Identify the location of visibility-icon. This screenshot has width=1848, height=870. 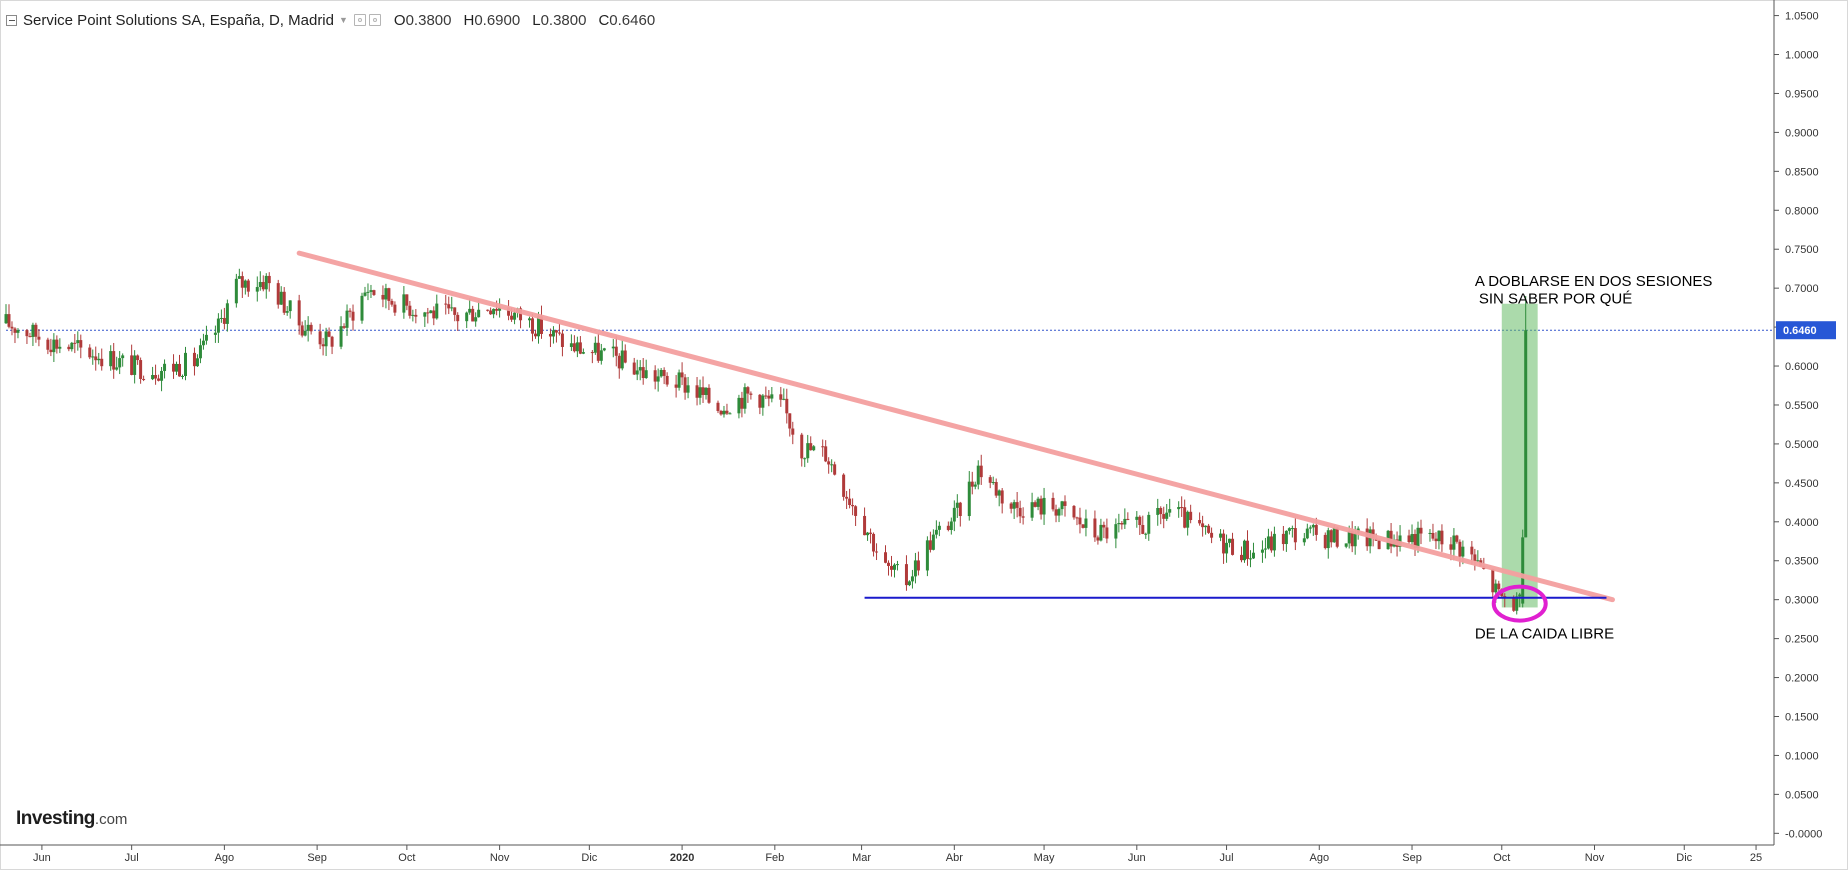
(374, 20).